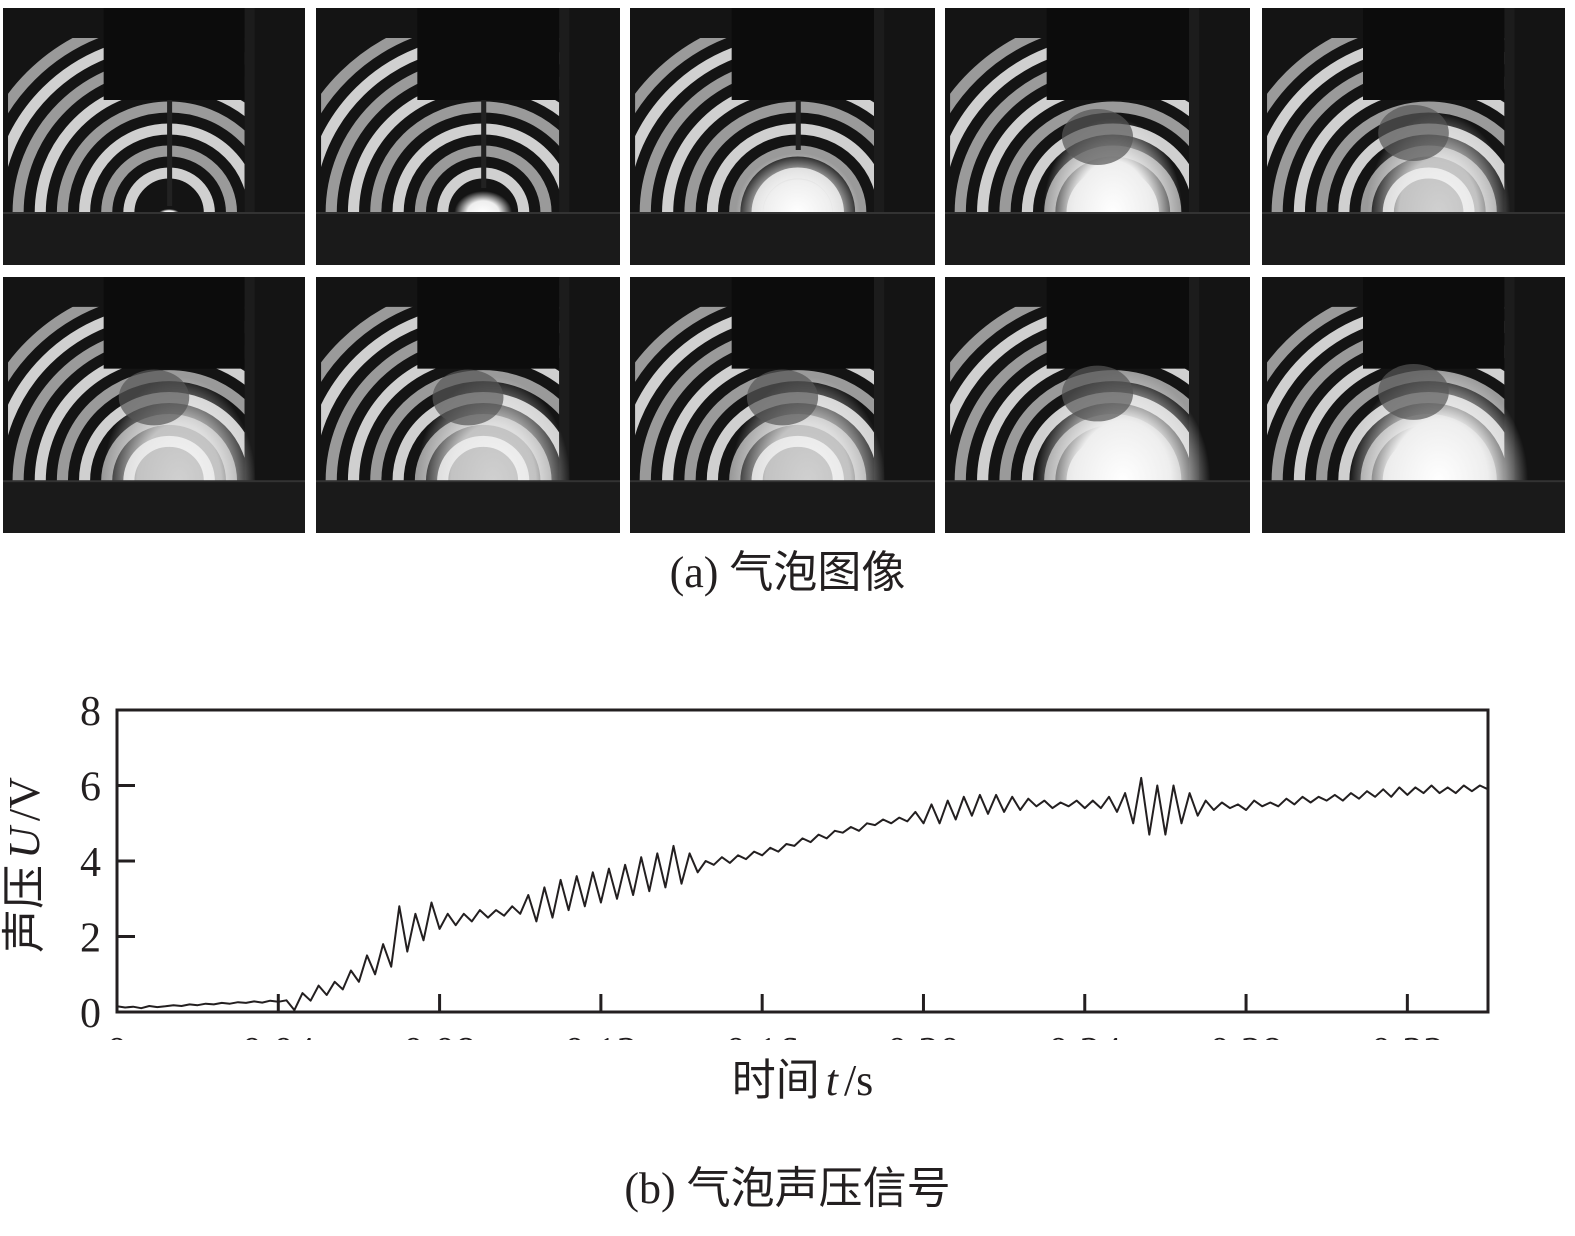  What do you see at coordinates (1246, 1035) in the screenshot?
I see `x-tick-label: 0.28` at bounding box center [1246, 1035].